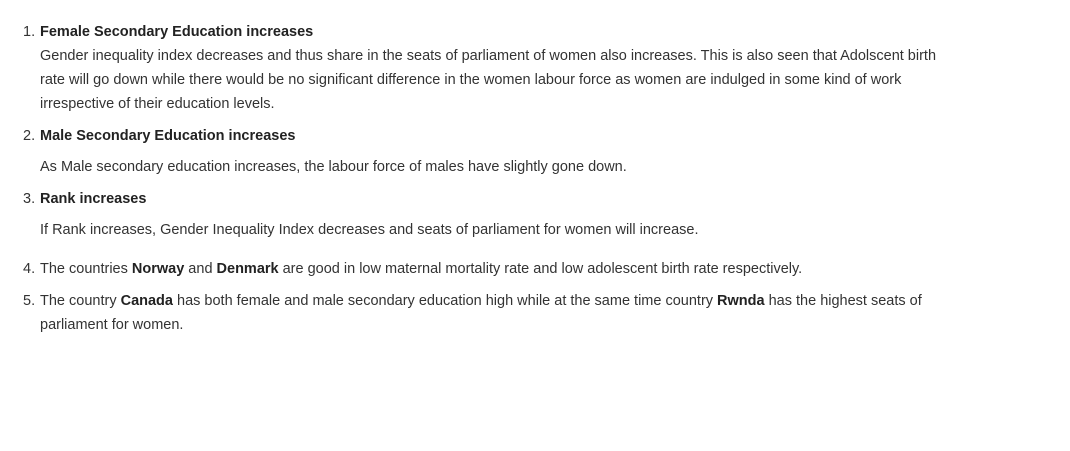 This screenshot has width=1070, height=451. Describe the element at coordinates (80, 301) in the screenshot. I see `body-text: The country` at that location.